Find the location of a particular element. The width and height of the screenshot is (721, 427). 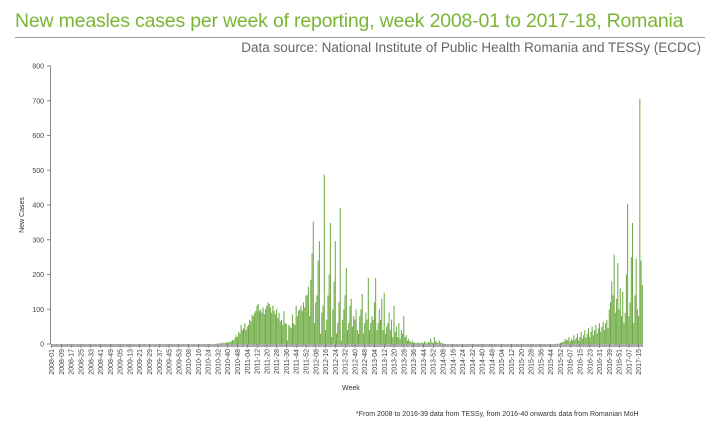

x-tick-label: 2010-08 is located at coordinates (189, 362).